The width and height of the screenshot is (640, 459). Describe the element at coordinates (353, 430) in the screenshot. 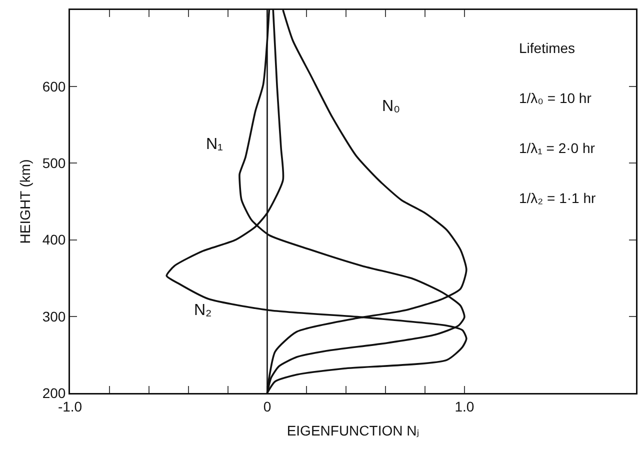

I see `x-axis-title: EIGENFUNCTION Nⱼ` at that location.